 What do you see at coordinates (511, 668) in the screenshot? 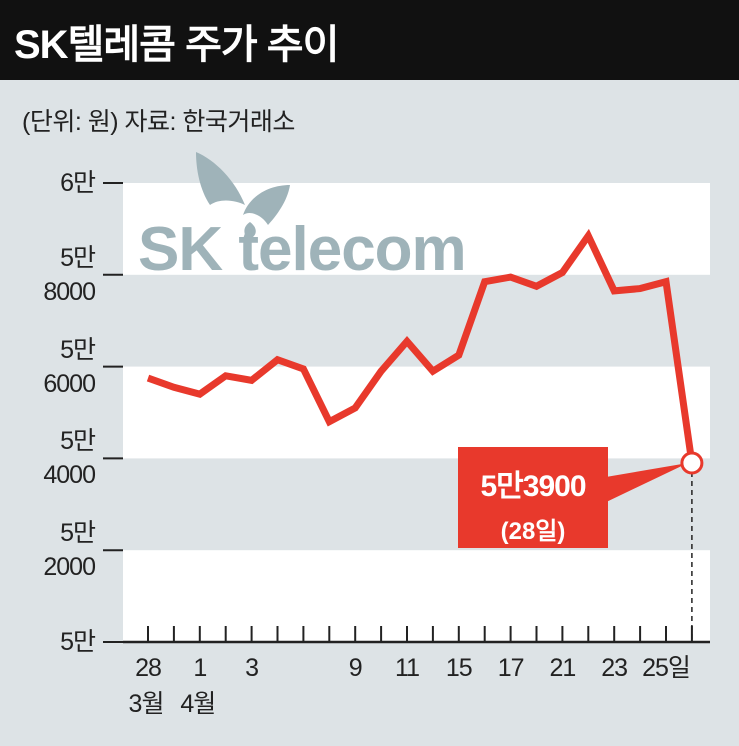
I see `x-tick-label: 17` at bounding box center [511, 668].